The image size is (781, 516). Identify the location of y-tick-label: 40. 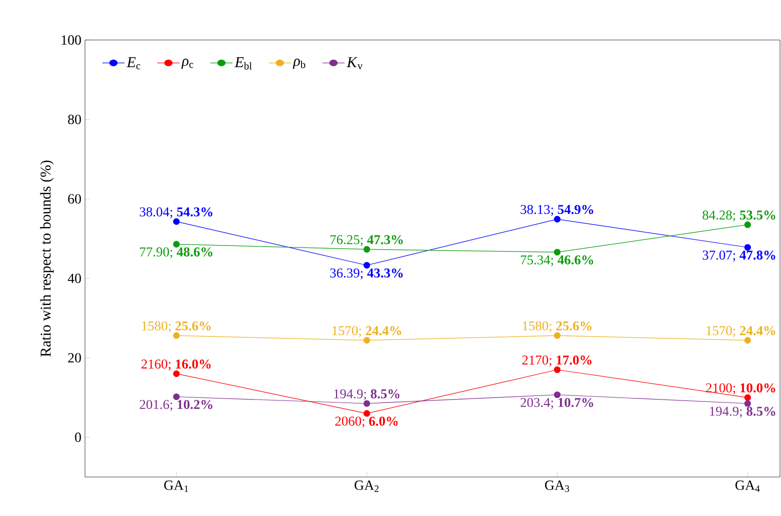
(74, 279).